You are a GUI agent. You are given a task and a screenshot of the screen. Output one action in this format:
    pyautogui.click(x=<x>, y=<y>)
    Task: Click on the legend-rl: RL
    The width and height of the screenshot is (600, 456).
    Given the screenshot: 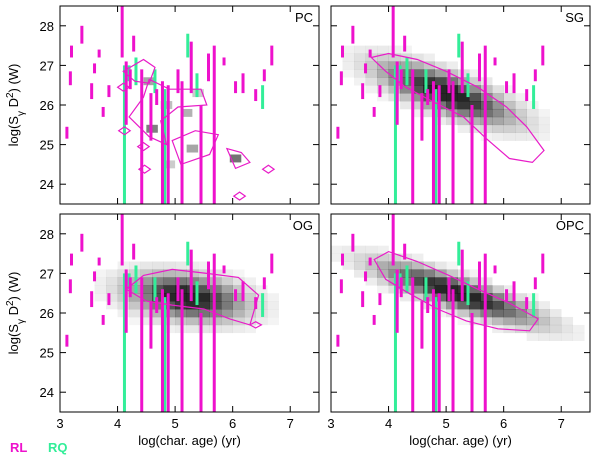 What is the action you would take?
    pyautogui.click(x=18, y=447)
    